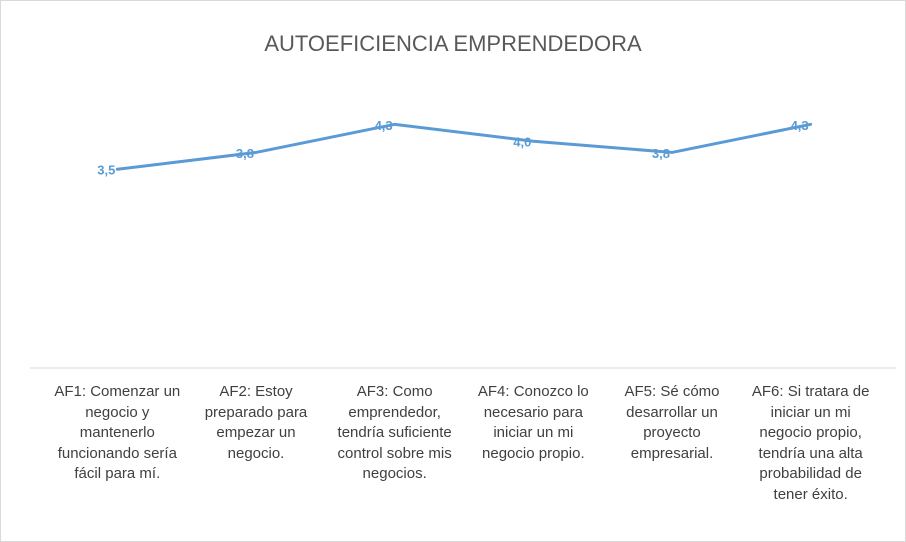  What do you see at coordinates (522, 142) in the screenshot?
I see `data-label: 4,0` at bounding box center [522, 142].